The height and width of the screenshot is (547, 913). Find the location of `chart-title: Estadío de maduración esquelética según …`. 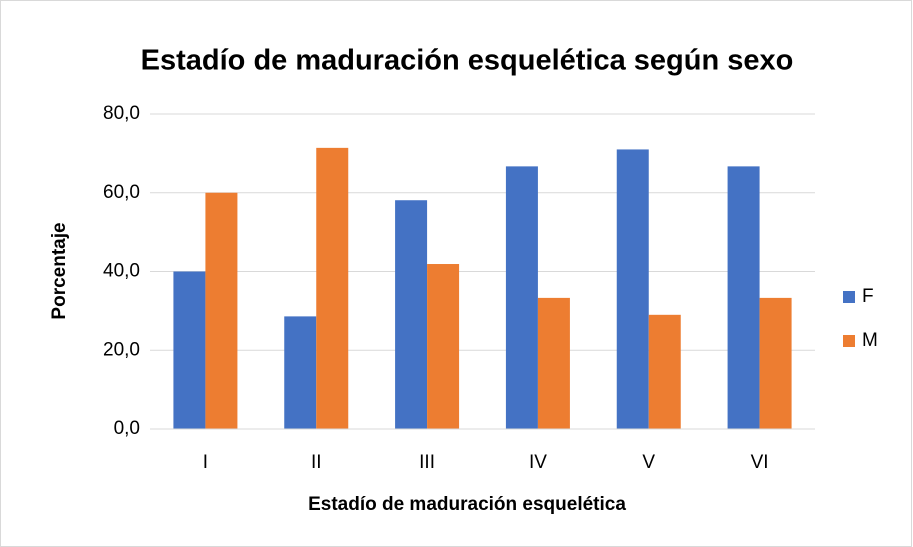

chart-title: Estadío de maduración esquelética según … is located at coordinates (467, 61).